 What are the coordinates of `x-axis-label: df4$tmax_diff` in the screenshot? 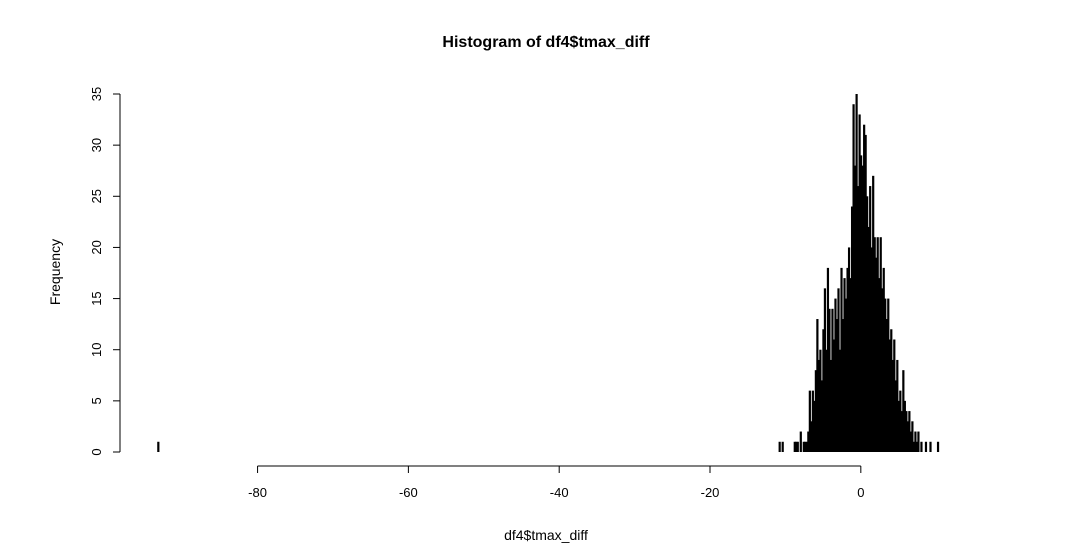 It's located at (546, 535).